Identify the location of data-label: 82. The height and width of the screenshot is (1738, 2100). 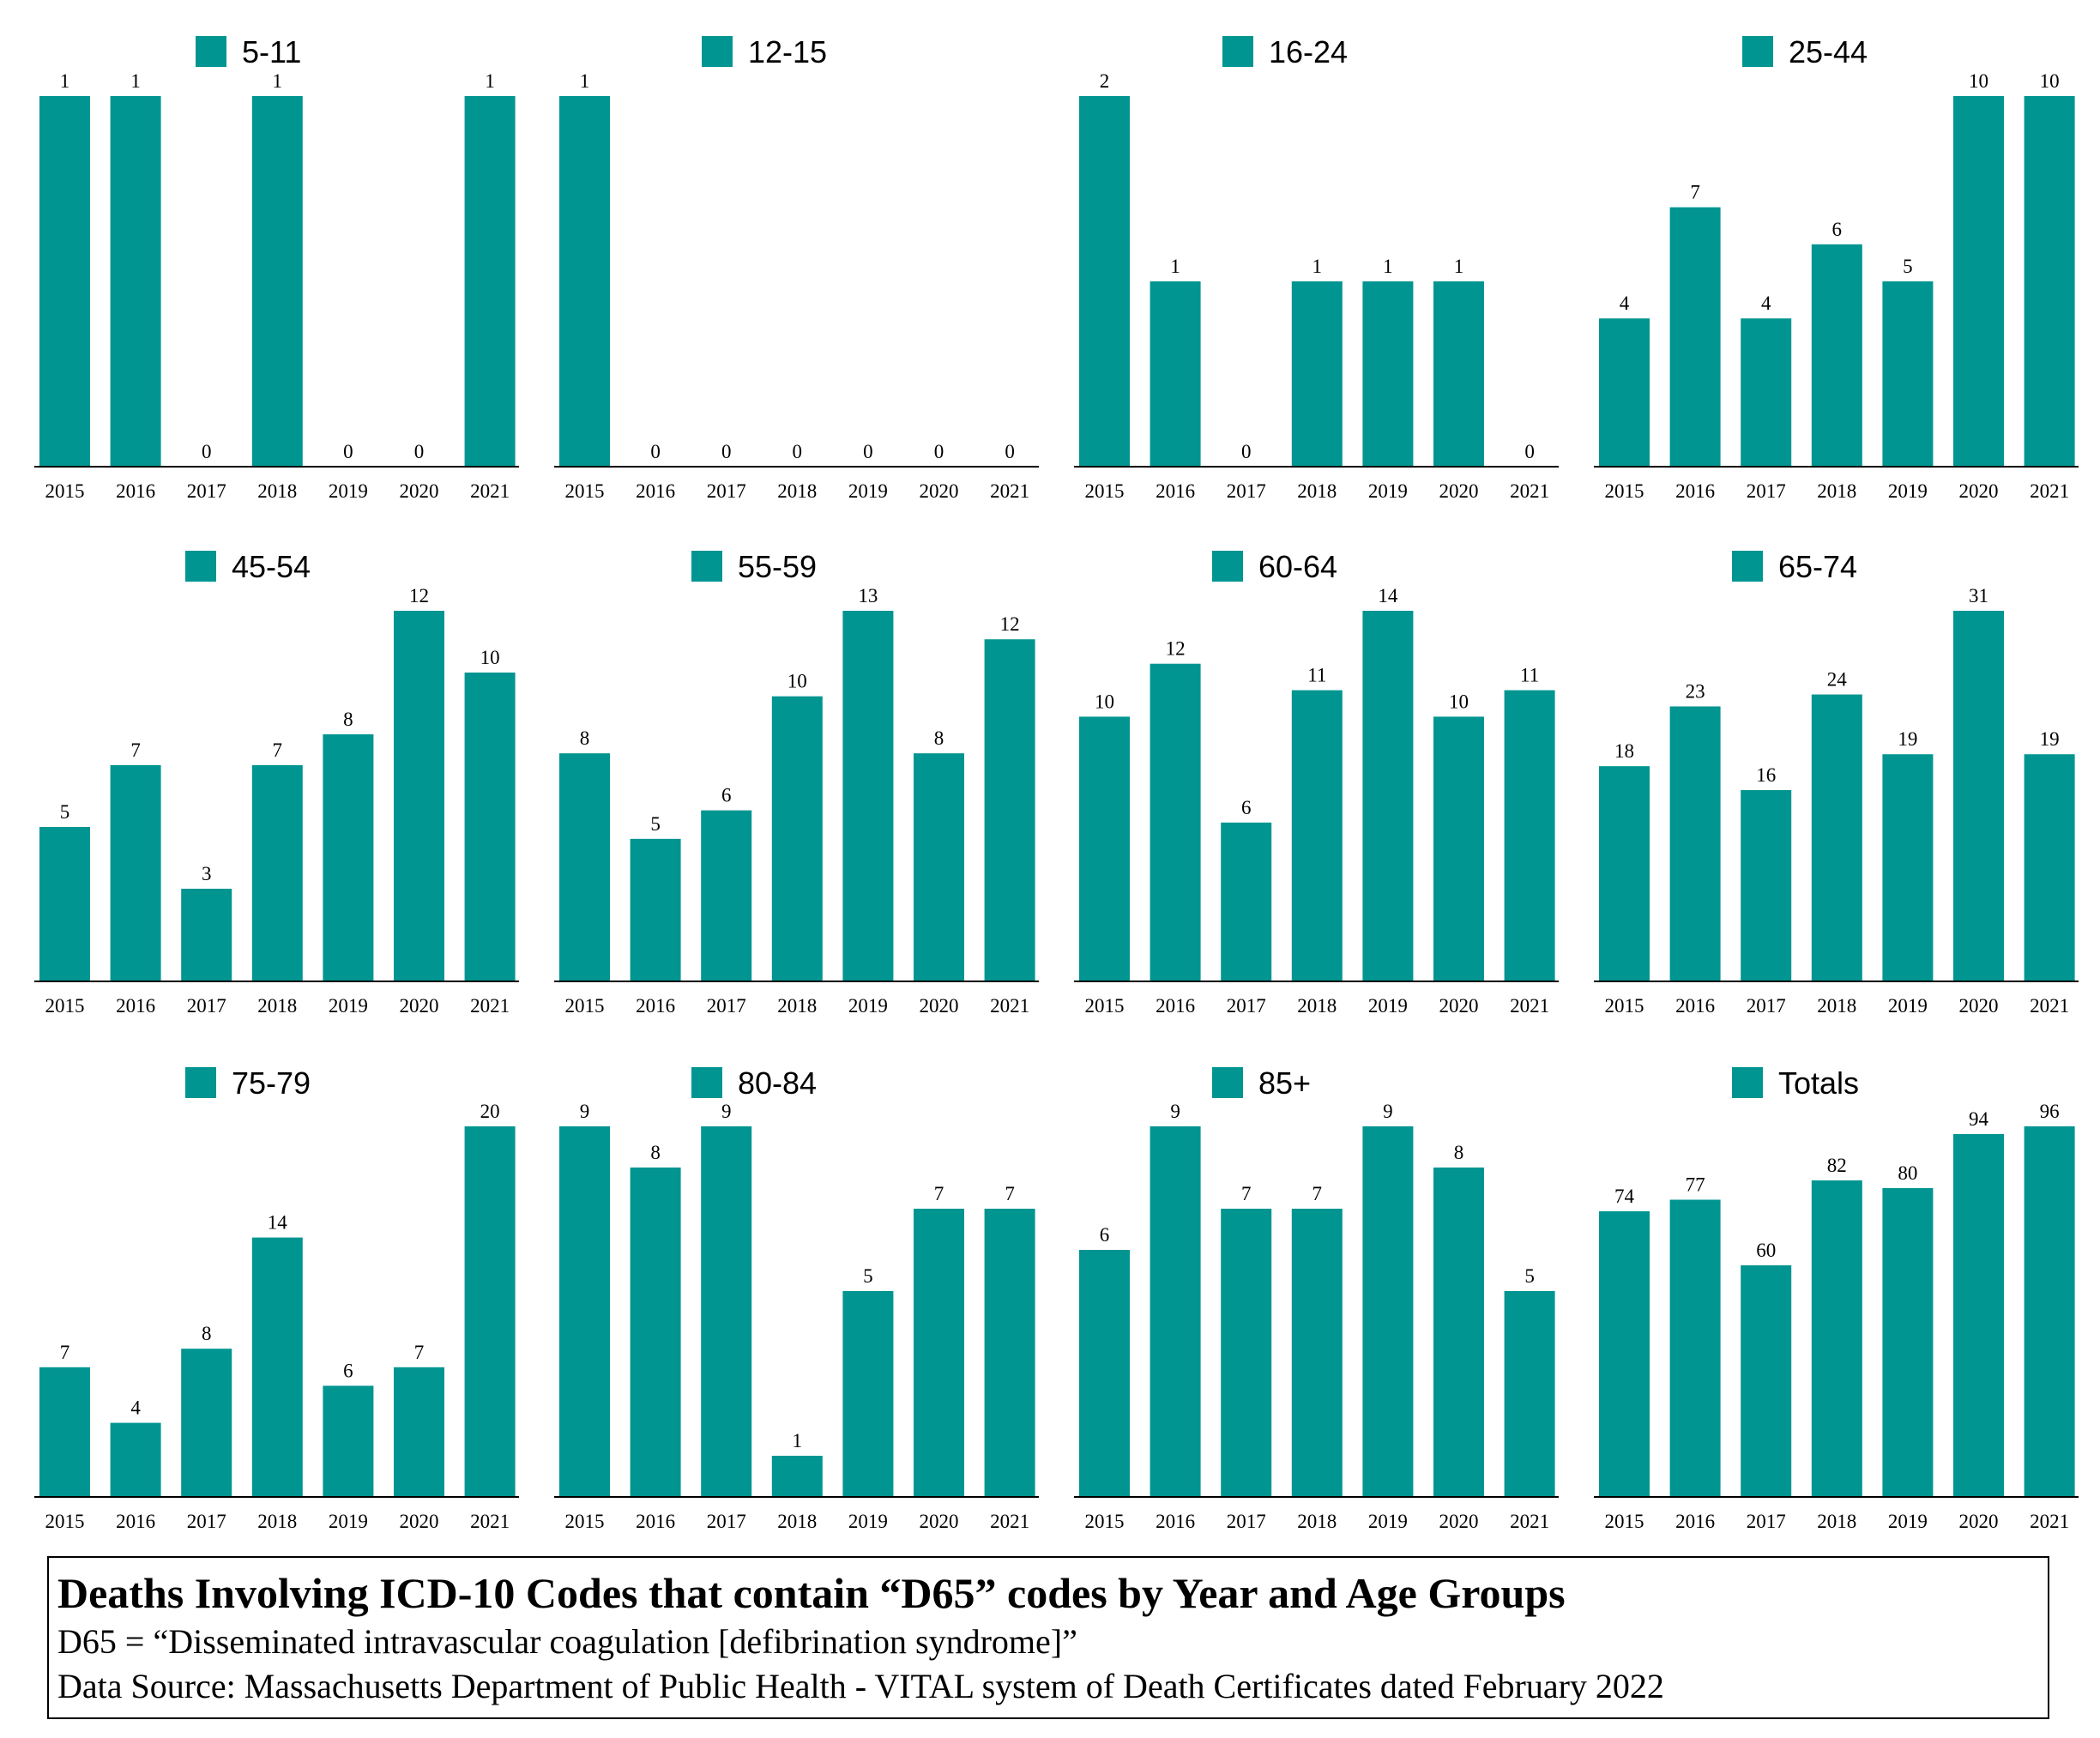
(1837, 1165).